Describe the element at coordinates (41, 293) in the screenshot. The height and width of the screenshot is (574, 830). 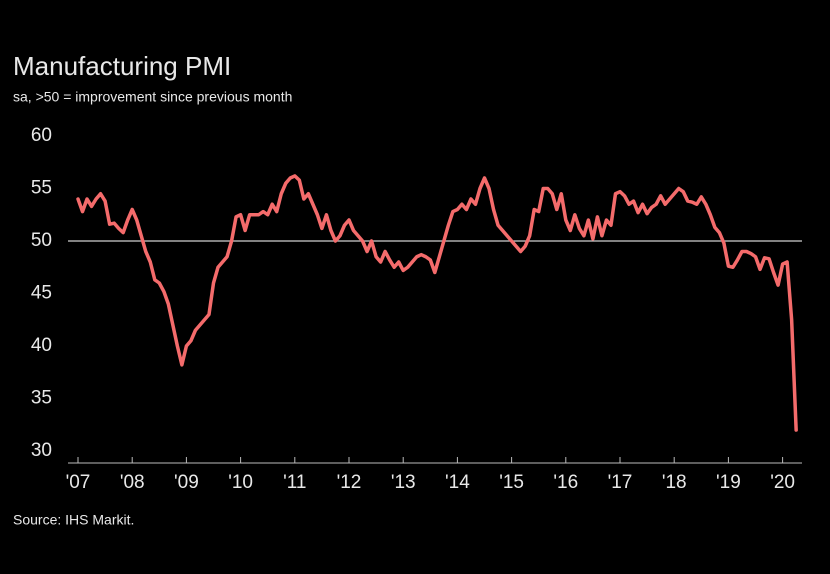
I see `y-tick-label: 45` at that location.